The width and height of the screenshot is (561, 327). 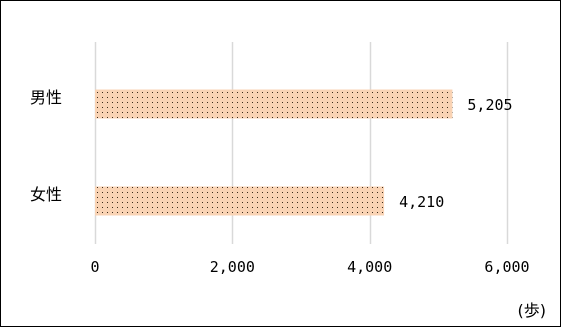 What do you see at coordinates (232, 267) in the screenshot?
I see `x-tick-label: 2,000` at bounding box center [232, 267].